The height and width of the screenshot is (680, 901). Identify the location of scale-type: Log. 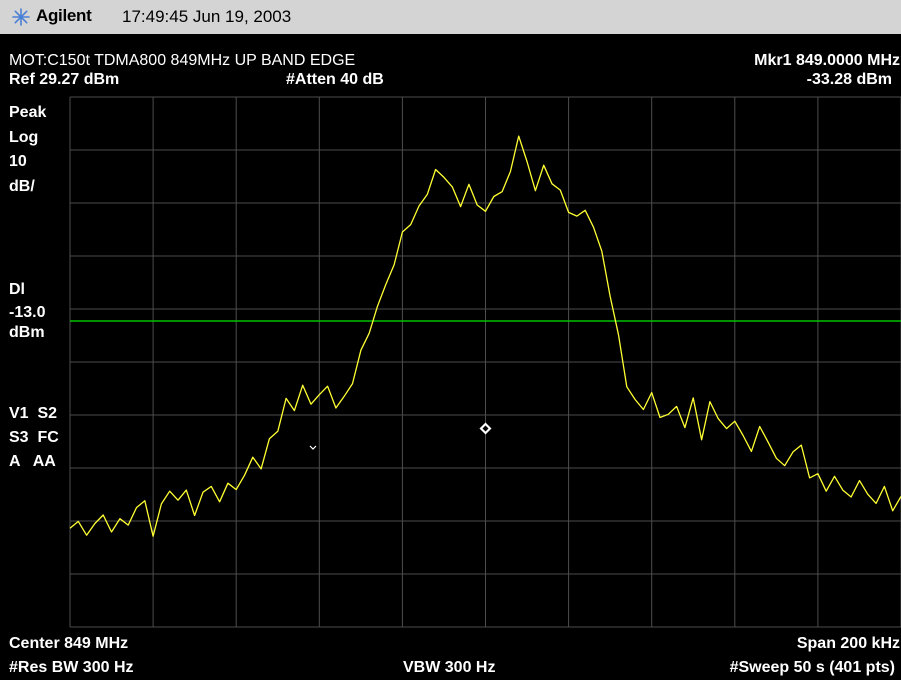
(24, 137).